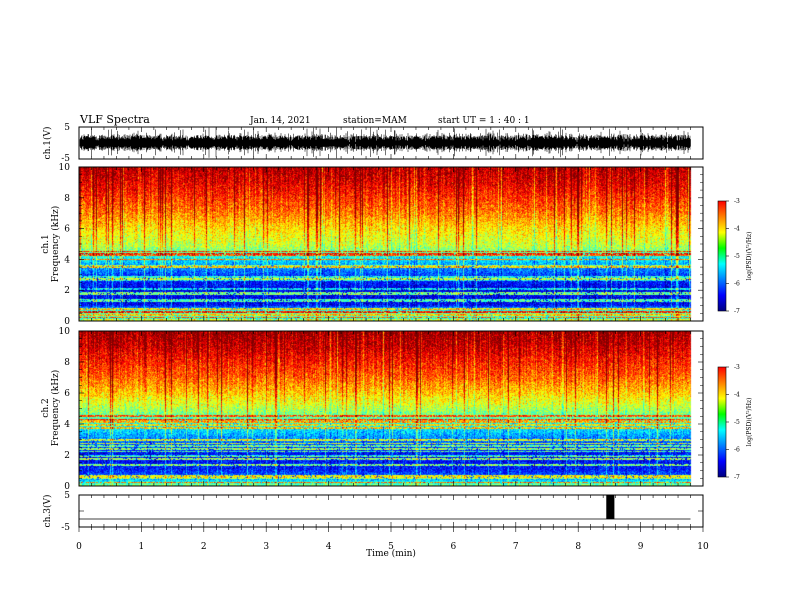 The height and width of the screenshot is (612, 792). Describe the element at coordinates (114, 119) in the screenshot. I see `figure-title: VLF Spectra` at that location.